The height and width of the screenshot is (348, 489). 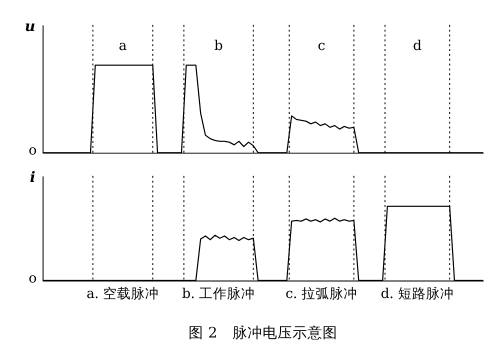 What do you see at coordinates (218, 46) in the screenshot?
I see `text: b` at bounding box center [218, 46].